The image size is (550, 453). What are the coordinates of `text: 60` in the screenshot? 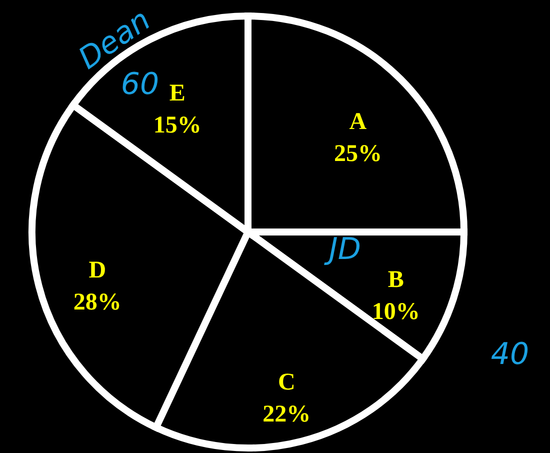 It's located at (140, 84).